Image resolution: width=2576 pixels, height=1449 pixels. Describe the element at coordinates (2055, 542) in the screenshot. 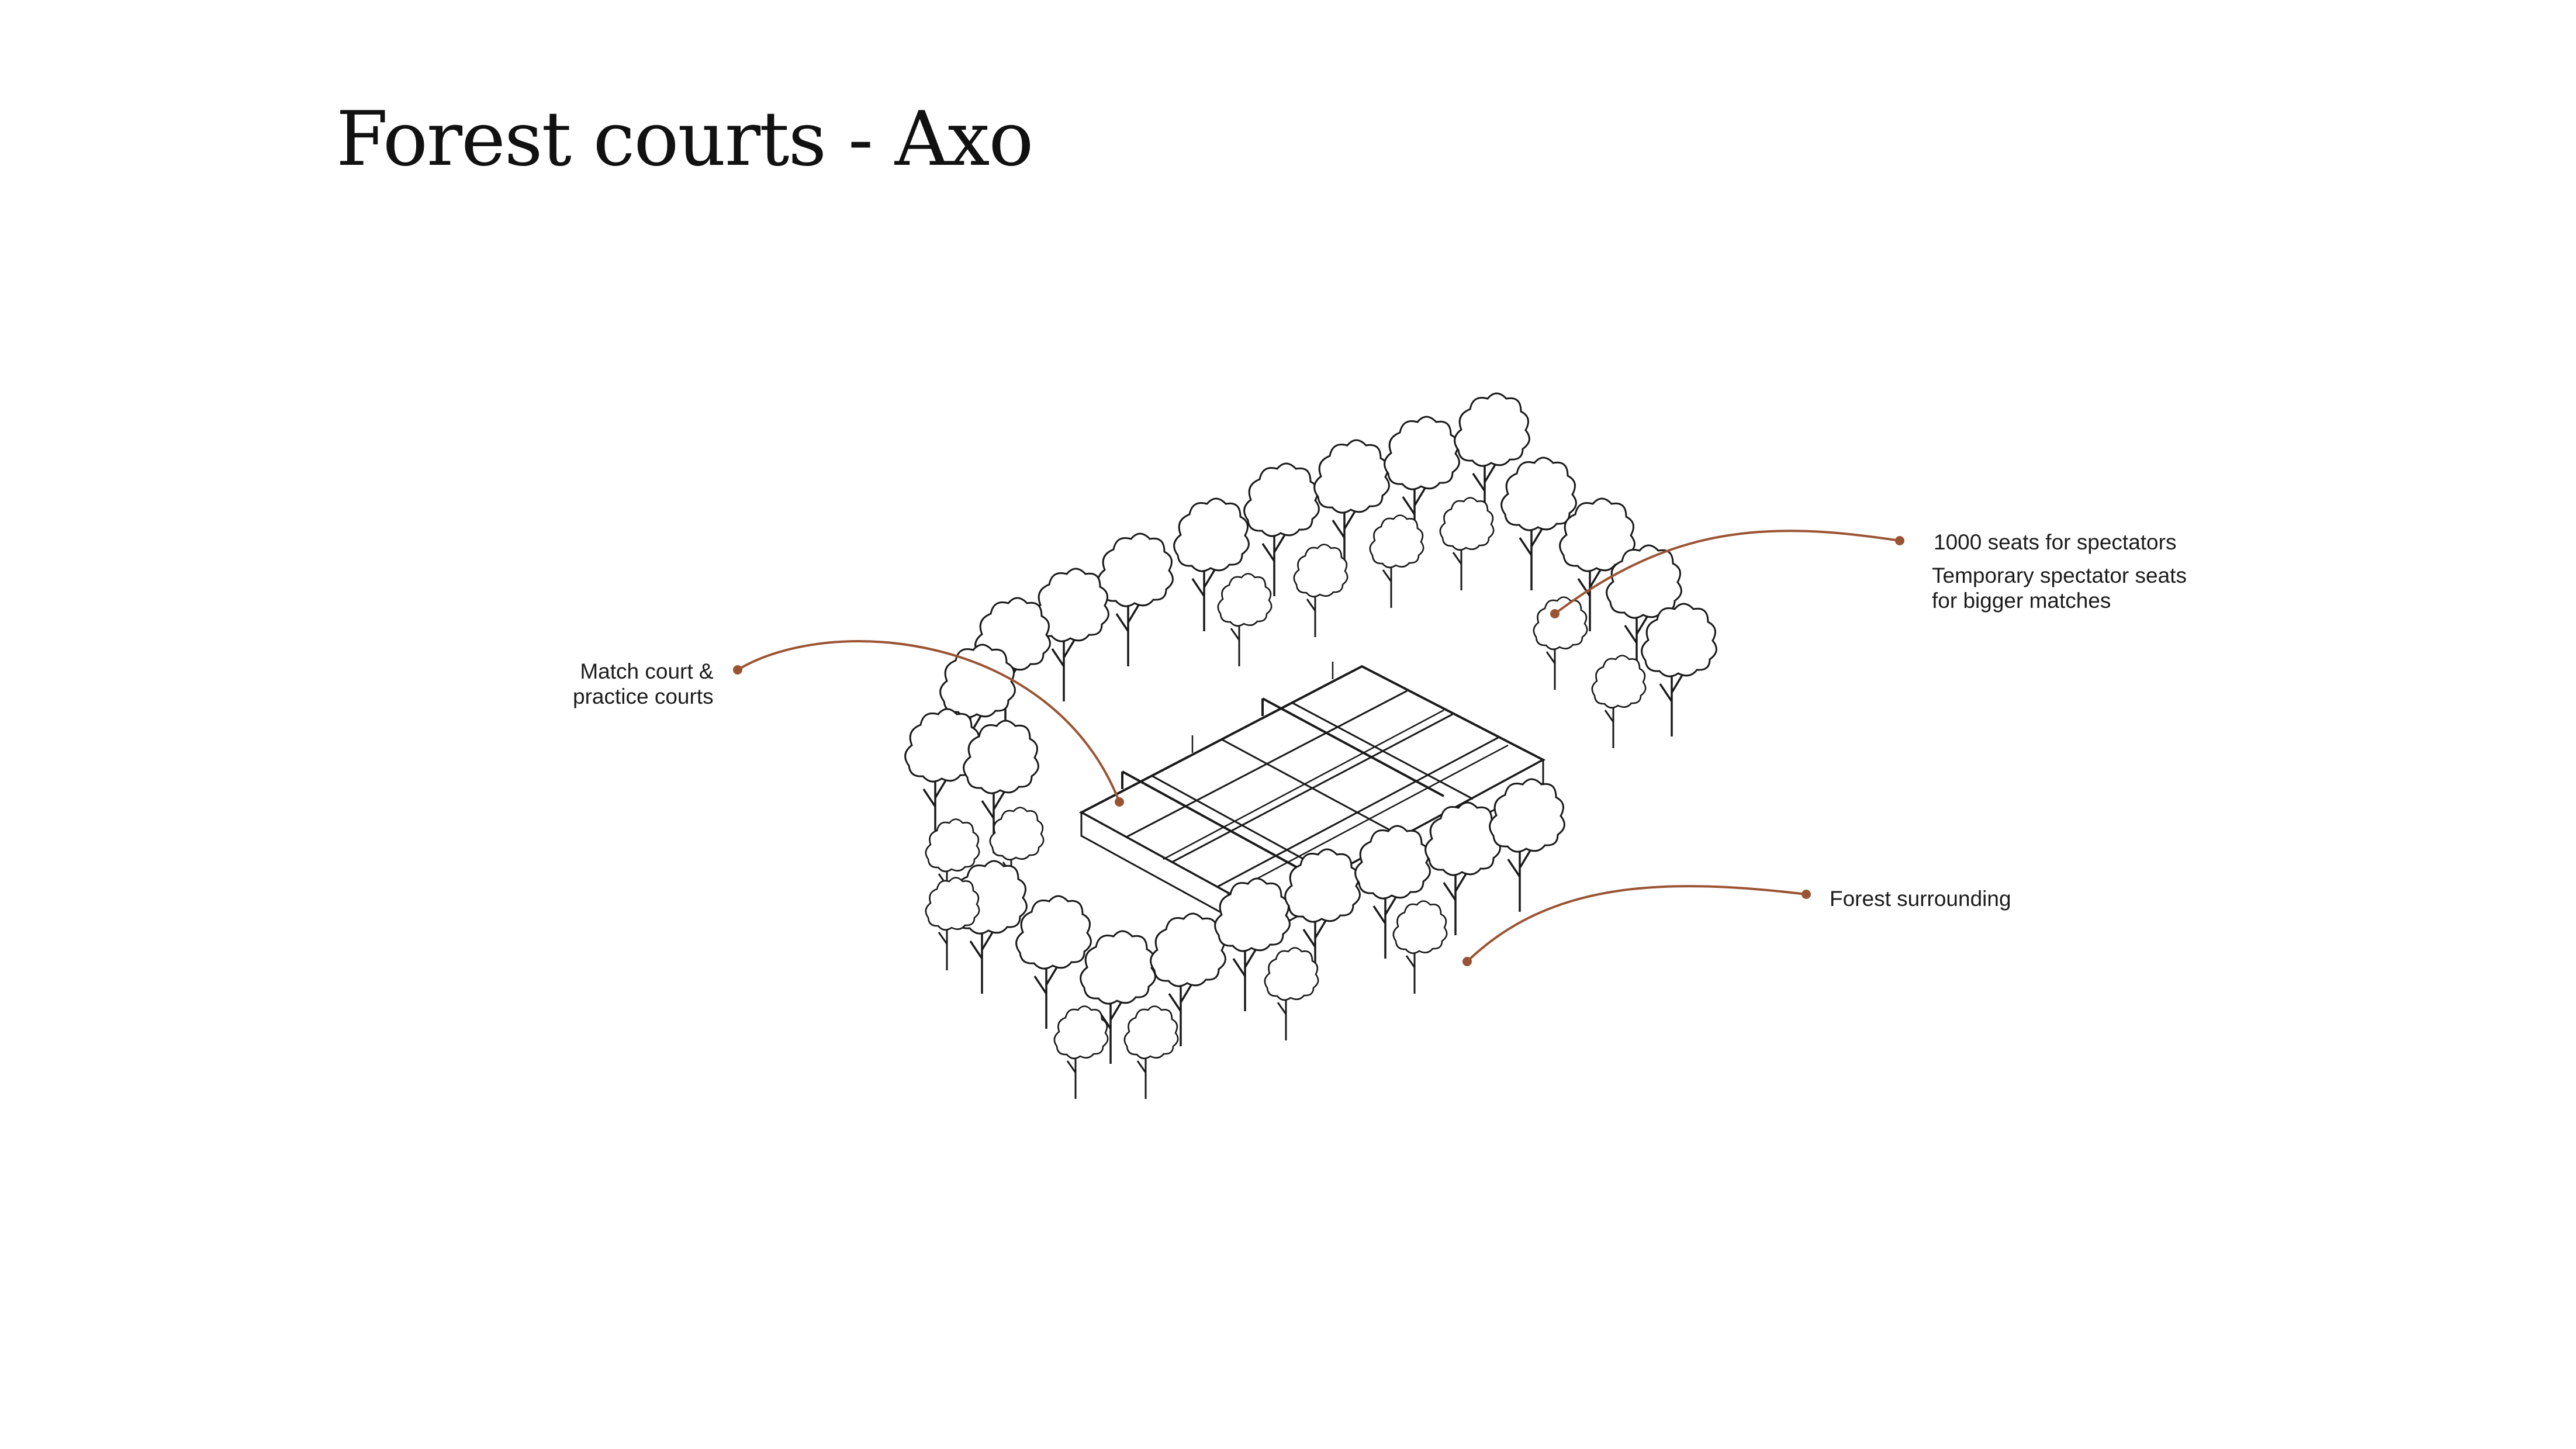

I see `label-spectator-seats: 1000 seats for spectators` at that location.